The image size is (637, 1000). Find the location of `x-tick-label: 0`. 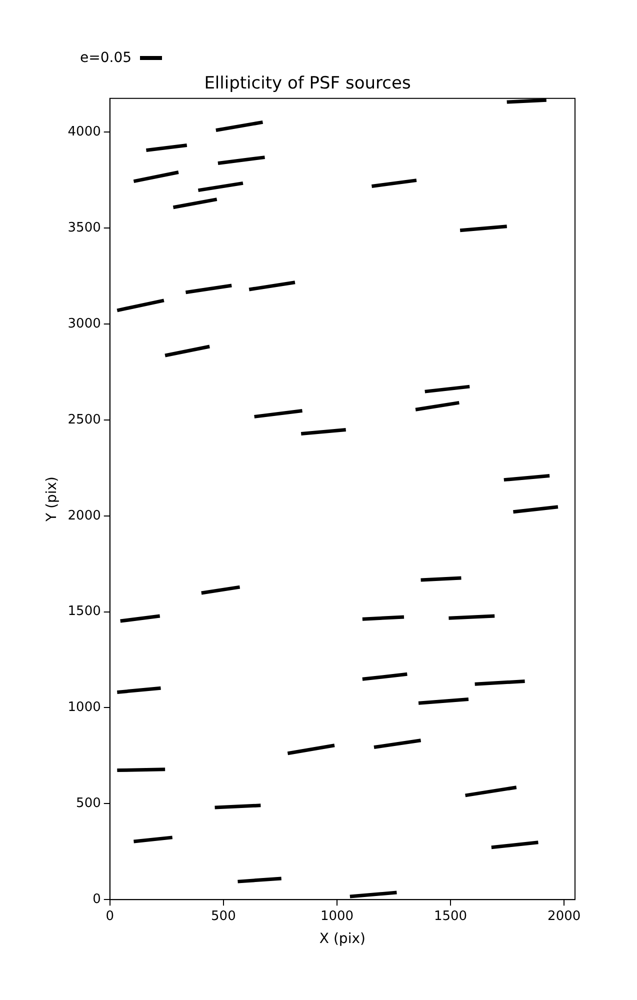

x-tick-label: 0 is located at coordinates (110, 916).